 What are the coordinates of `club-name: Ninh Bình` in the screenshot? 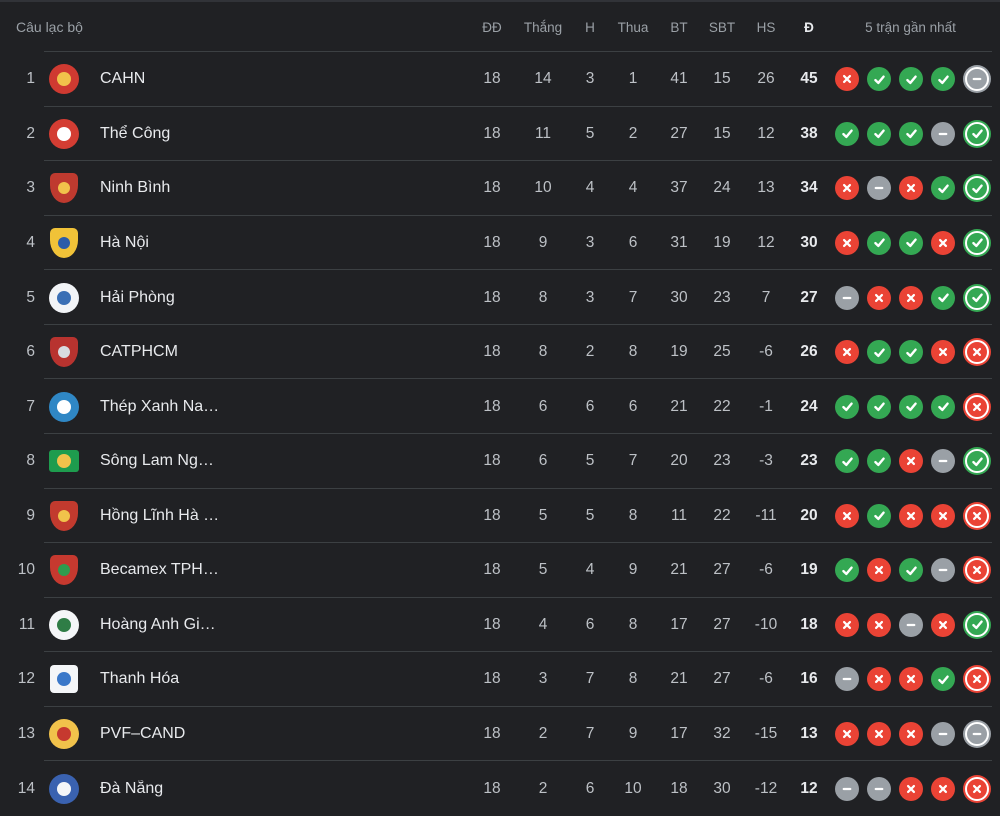 It's located at (135, 188).